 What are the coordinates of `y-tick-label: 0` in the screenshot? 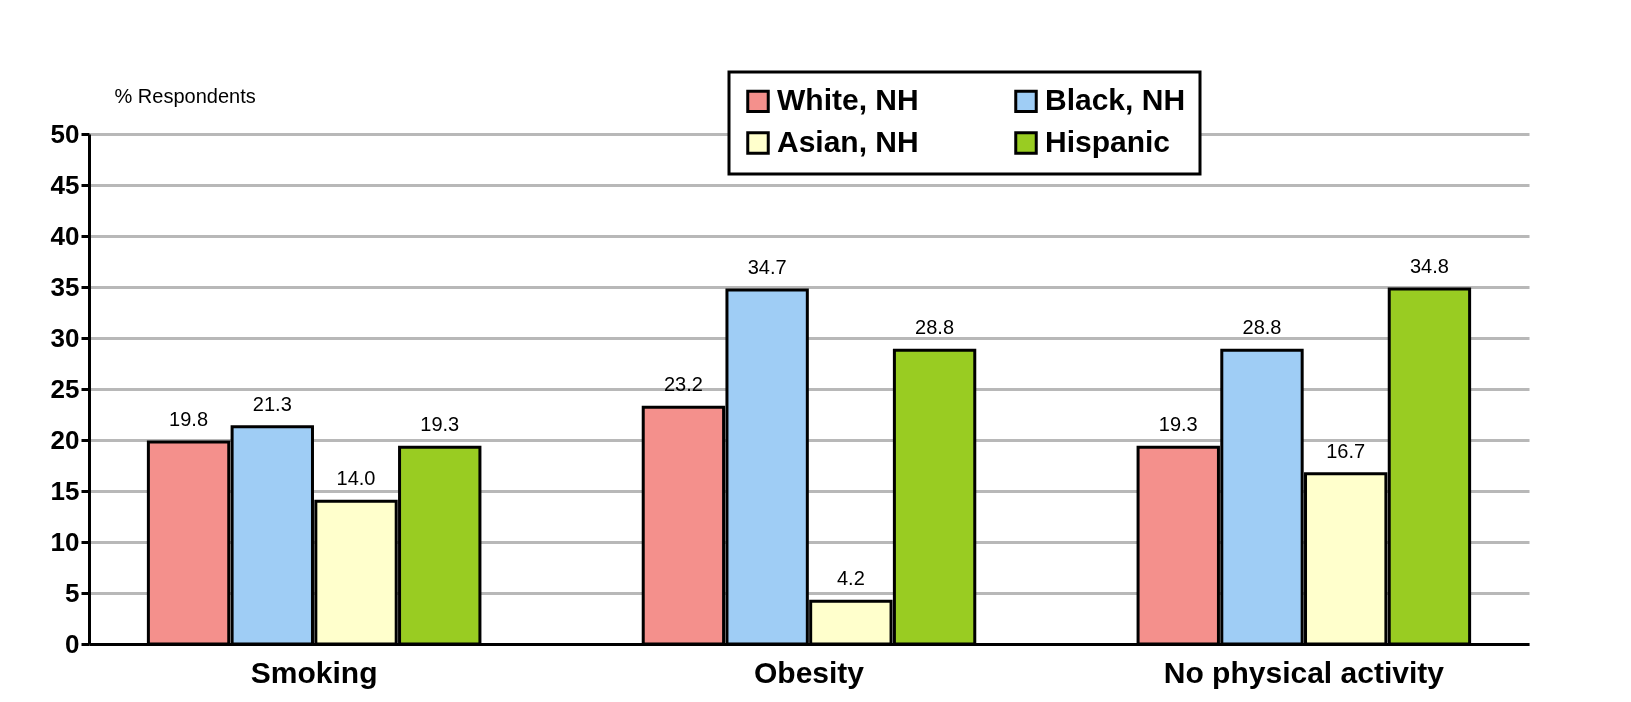 It's located at (72, 643).